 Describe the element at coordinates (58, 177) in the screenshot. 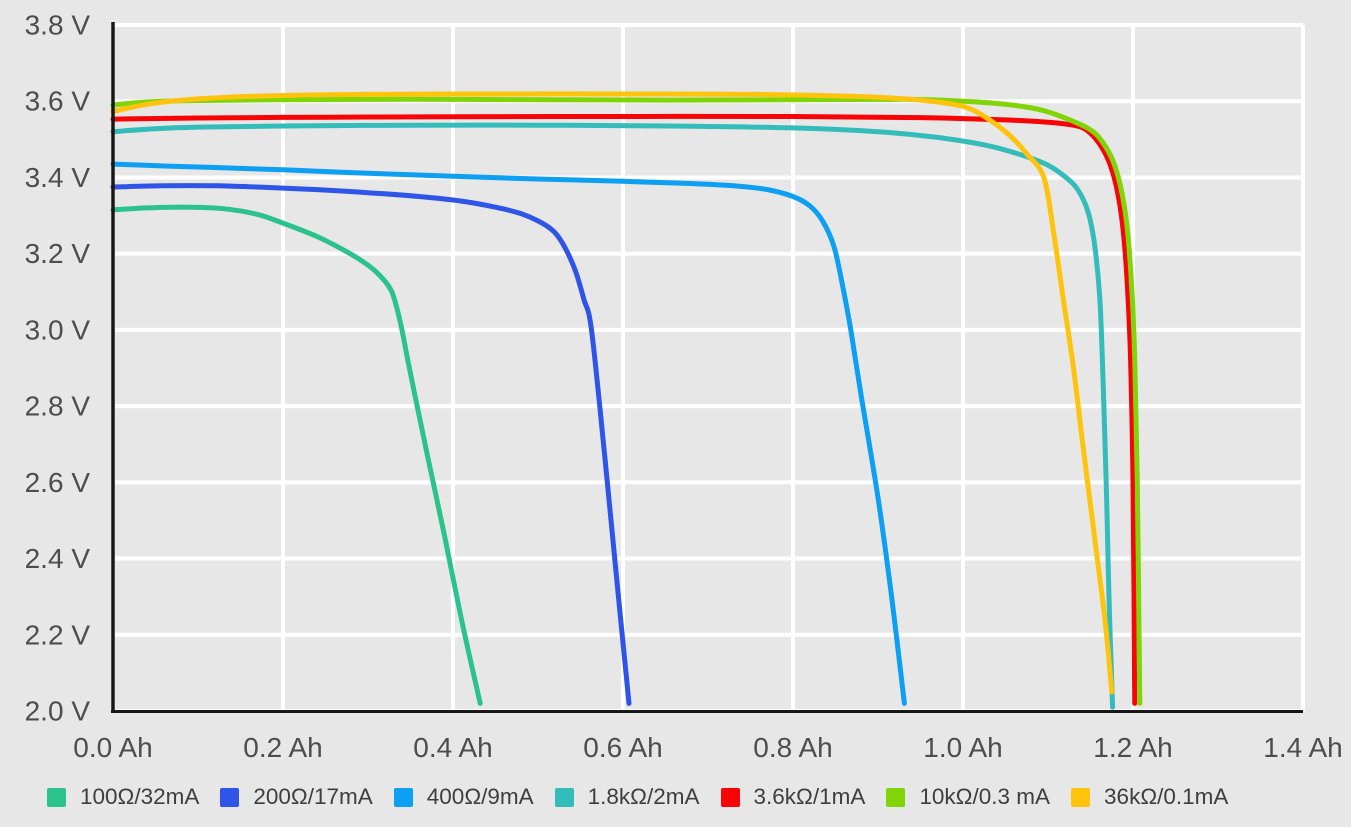

I see `y-tick-label: 3.4 V` at that location.